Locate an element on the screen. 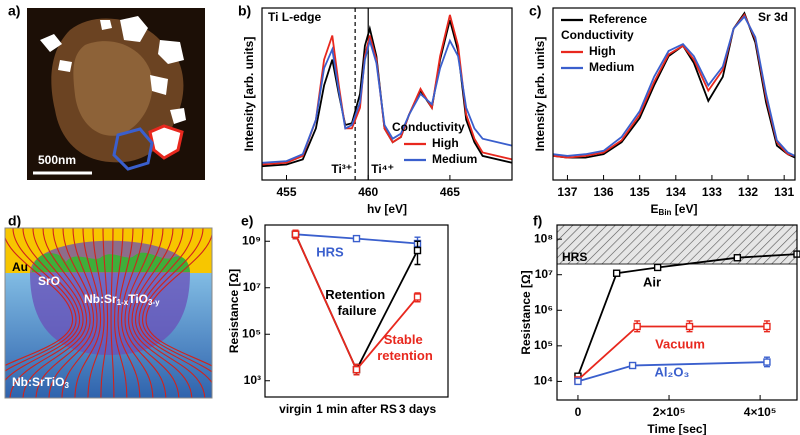  text-part: 1-x is located at coordinates (123, 302).